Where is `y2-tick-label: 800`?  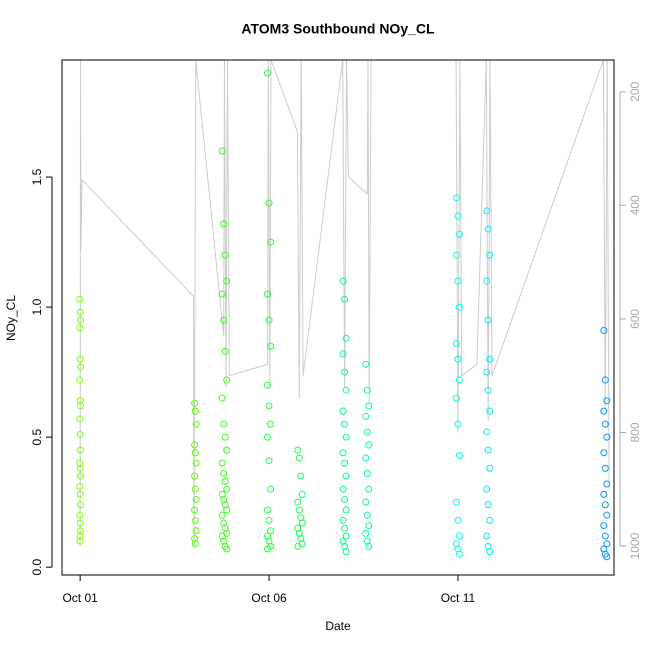 y2-tick-label: 800 is located at coordinates (635, 432).